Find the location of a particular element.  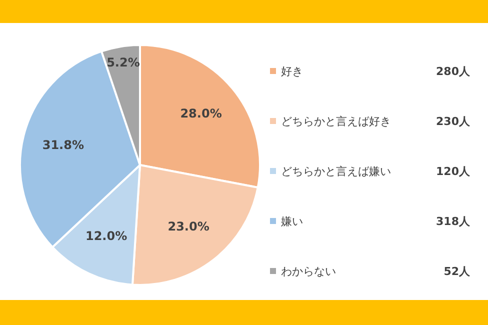

text: 230人 is located at coordinates (452, 121).